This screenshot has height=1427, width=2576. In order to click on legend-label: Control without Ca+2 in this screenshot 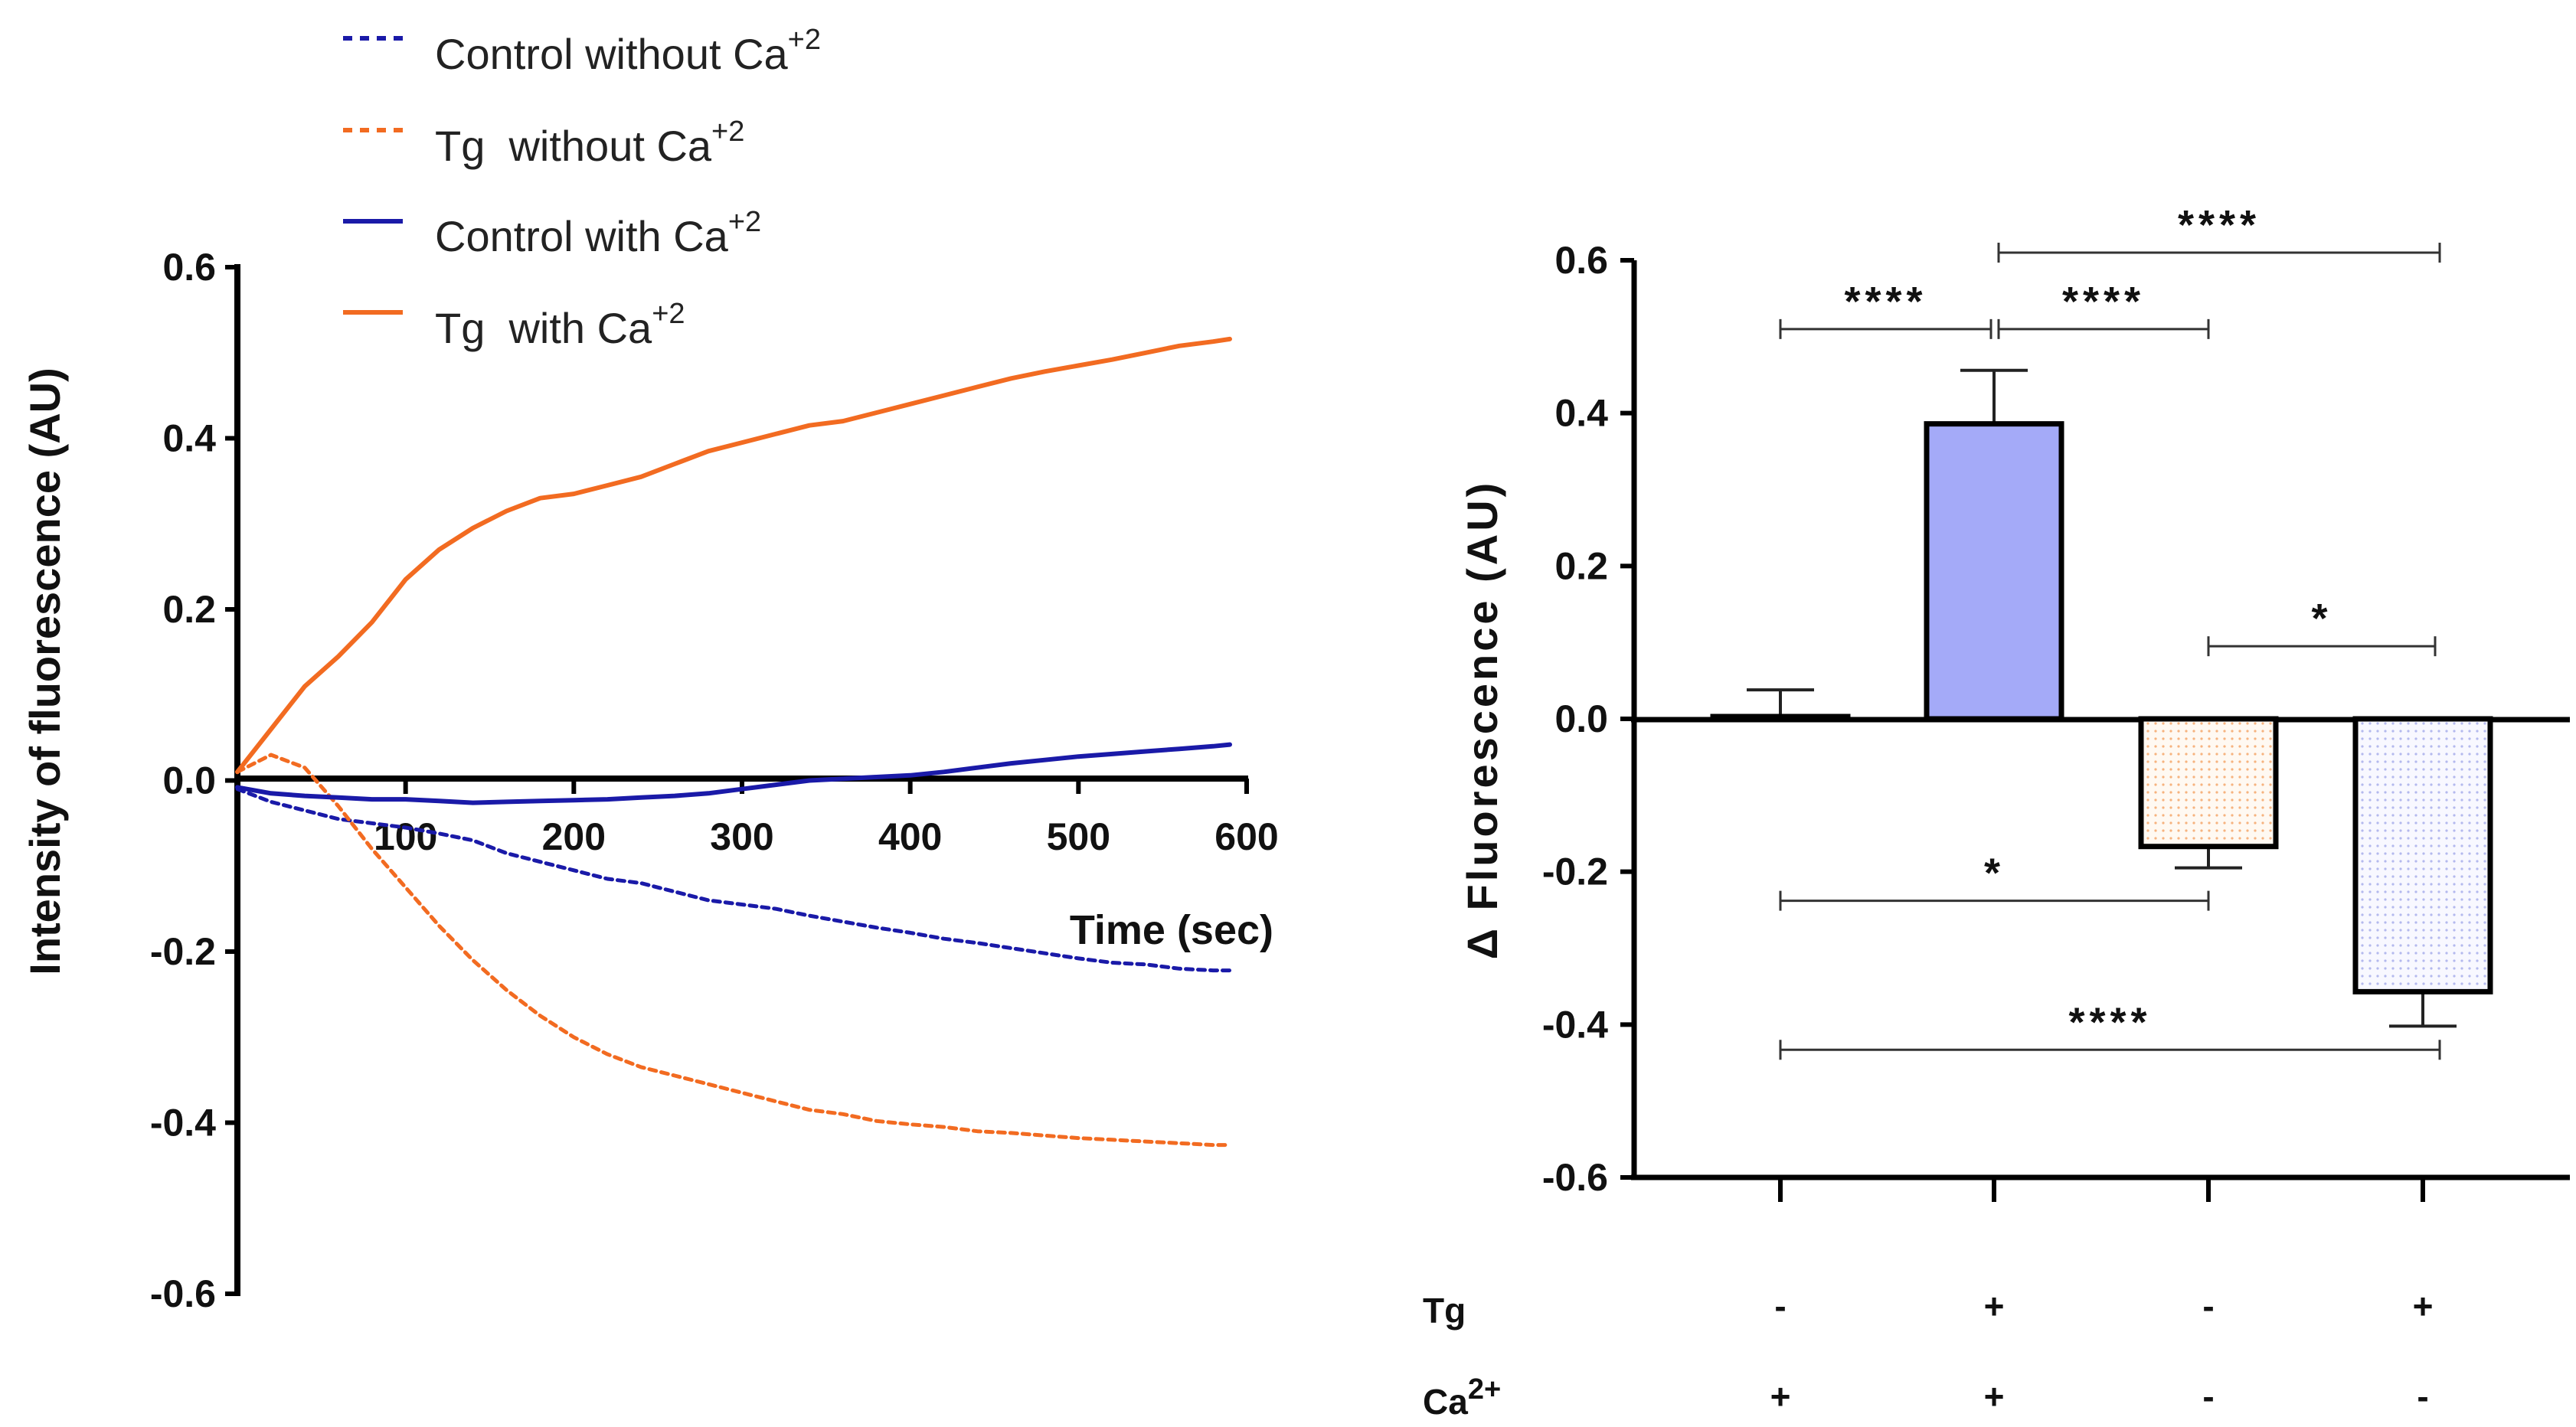, I will do `click(628, 51)`.